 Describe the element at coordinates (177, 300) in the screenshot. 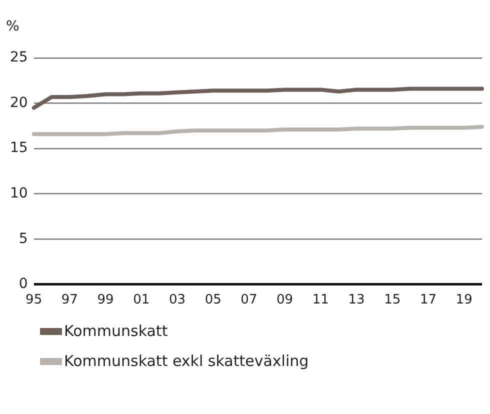

I see `x-tick-label: 03` at that location.